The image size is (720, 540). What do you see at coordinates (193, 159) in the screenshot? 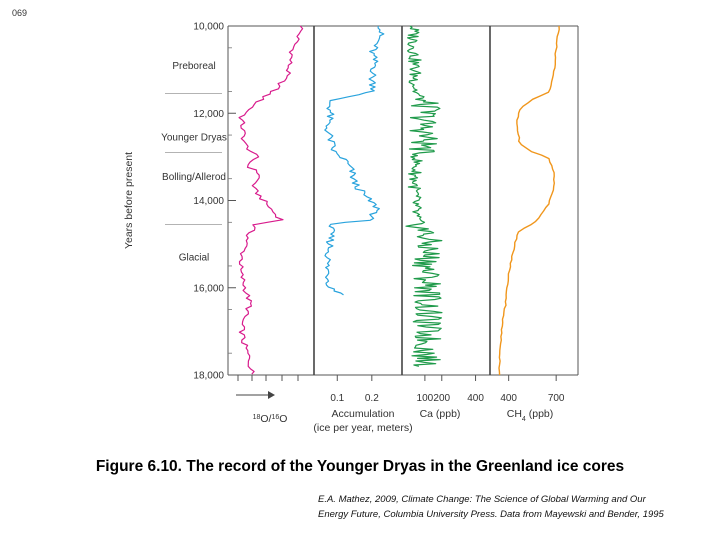
I see `period-boundaries` at bounding box center [193, 159].